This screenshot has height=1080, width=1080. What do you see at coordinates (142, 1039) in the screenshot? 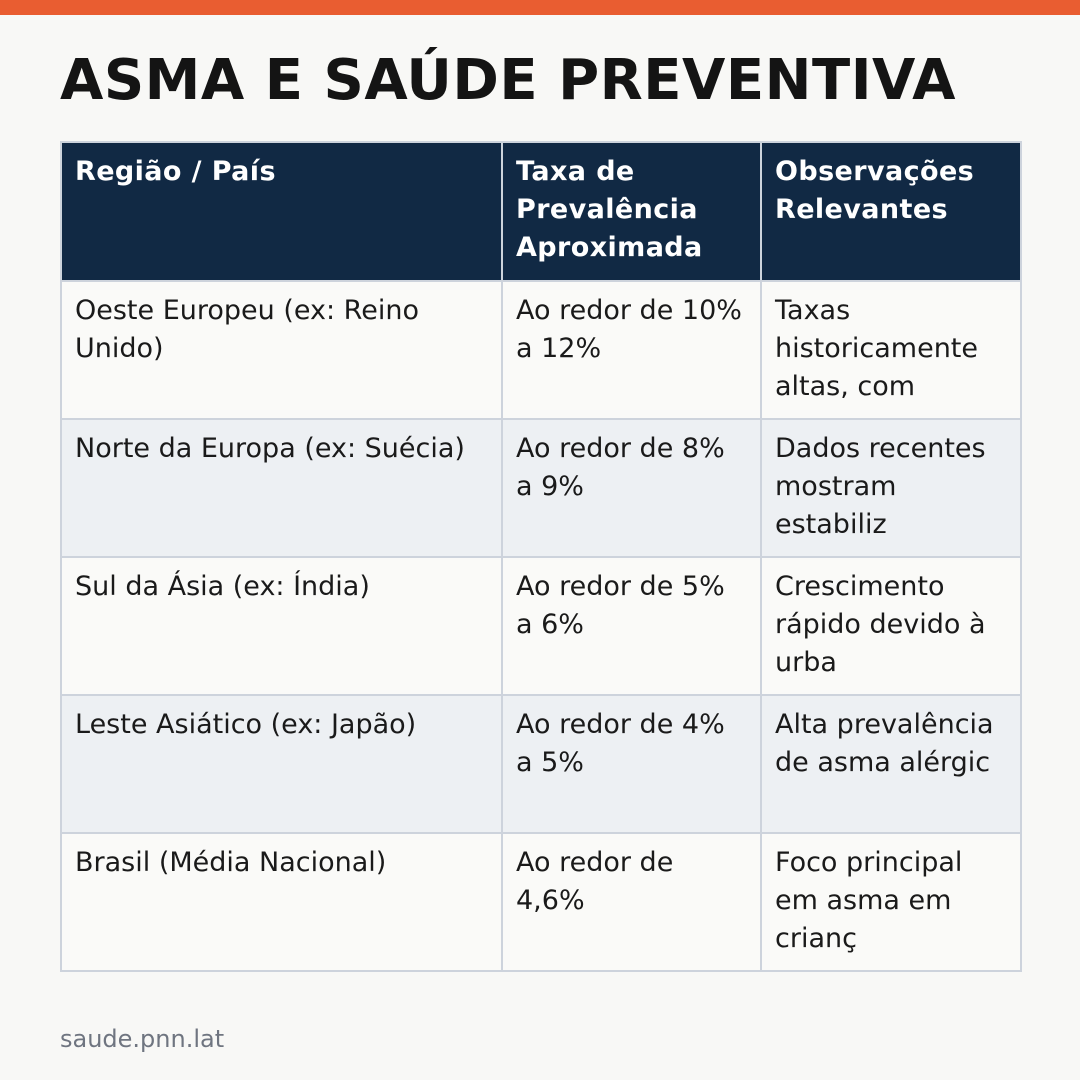
I see `footer-site-url: saude.pnn.lat` at bounding box center [142, 1039].